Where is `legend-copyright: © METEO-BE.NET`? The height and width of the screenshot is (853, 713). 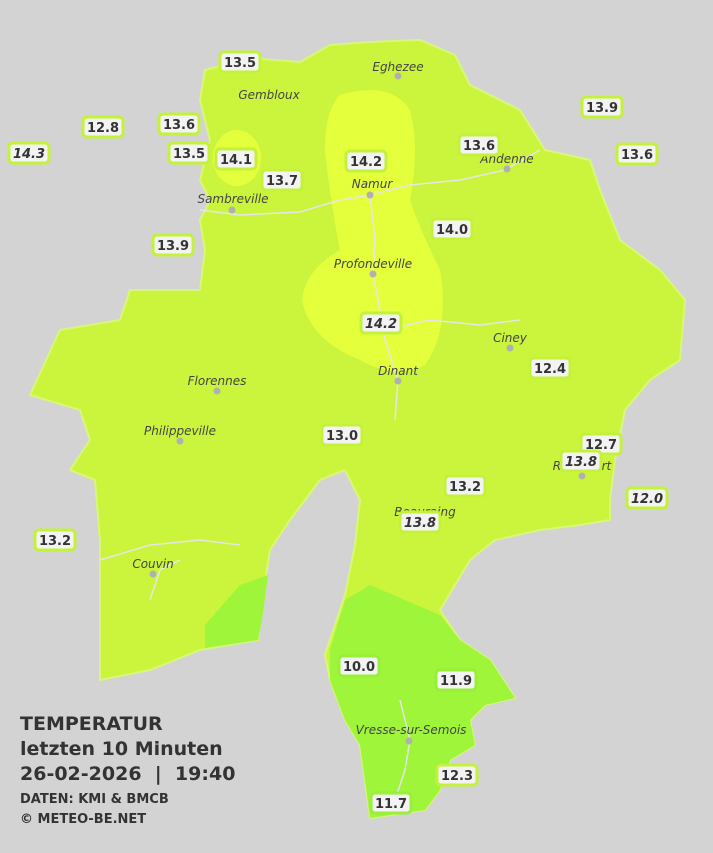 legend-copyright: © METEO-BE.NET is located at coordinates (83, 819).